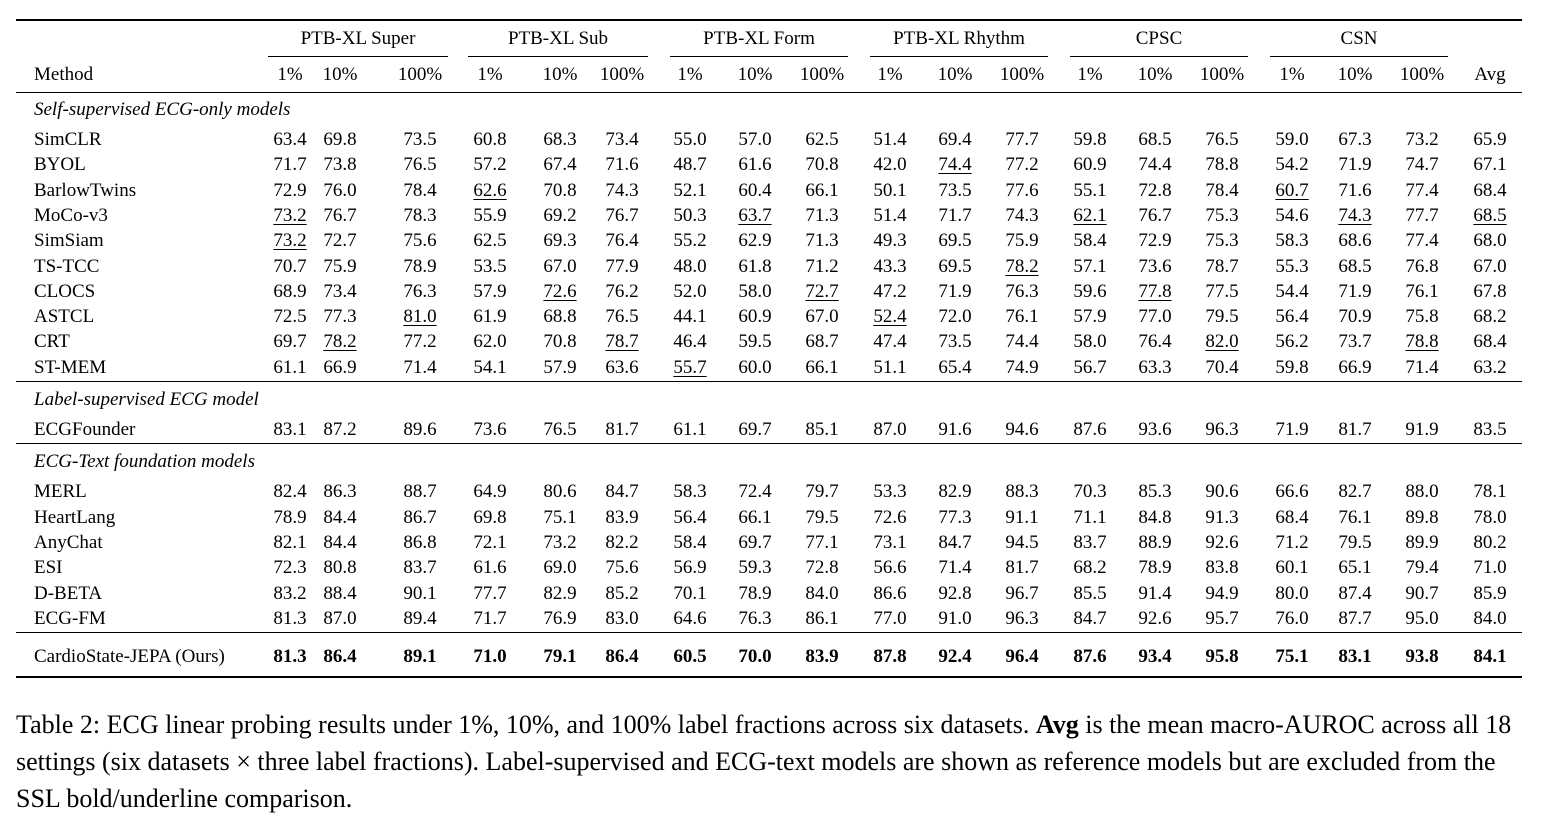 The width and height of the screenshot is (1544, 828). What do you see at coordinates (755, 657) in the screenshot?
I see `score-cell: 70.0` at bounding box center [755, 657].